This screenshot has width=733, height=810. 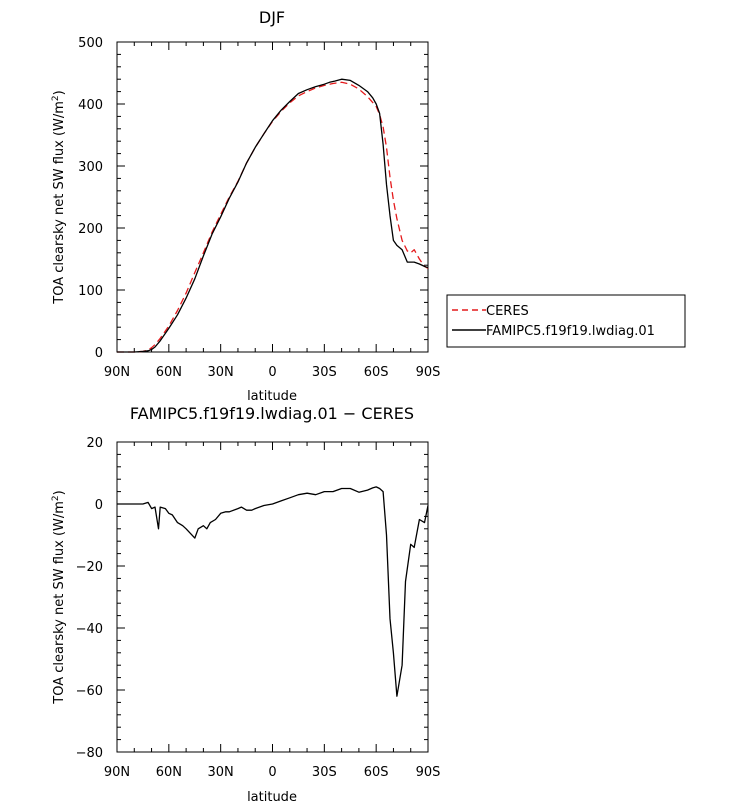 What do you see at coordinates (94, 443) in the screenshot?
I see `bottom-y-tick-label: 20` at bounding box center [94, 443].